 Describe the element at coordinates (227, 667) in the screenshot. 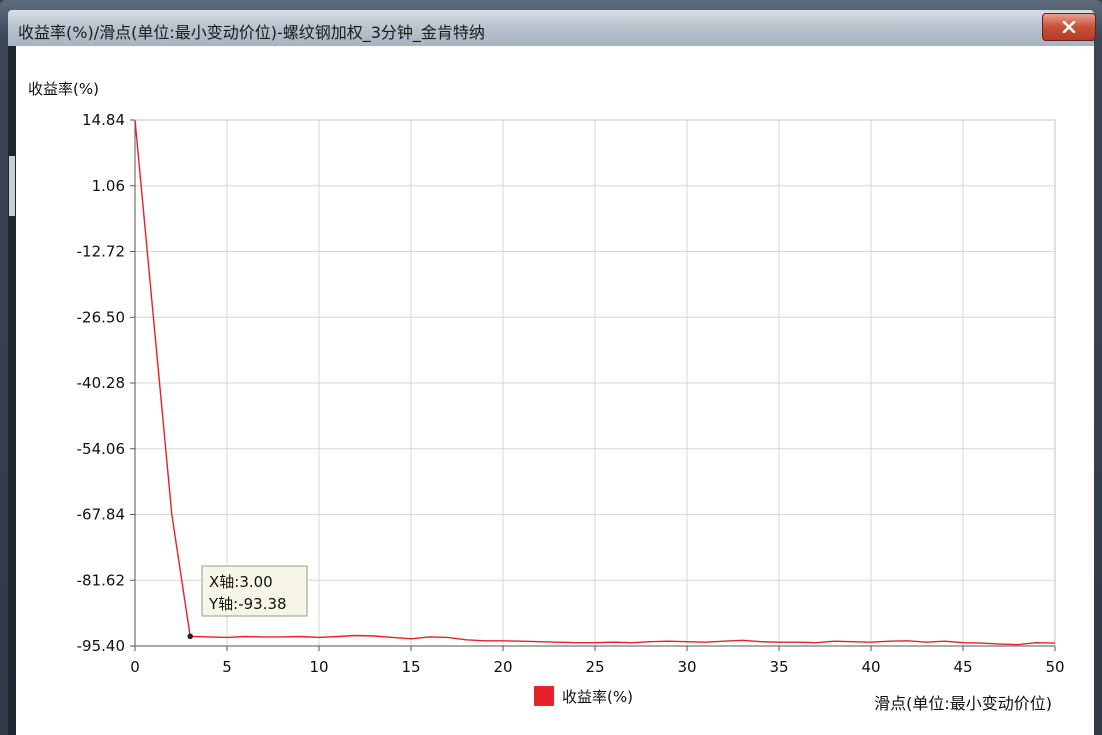

I see `x-tick-label: 5` at that location.